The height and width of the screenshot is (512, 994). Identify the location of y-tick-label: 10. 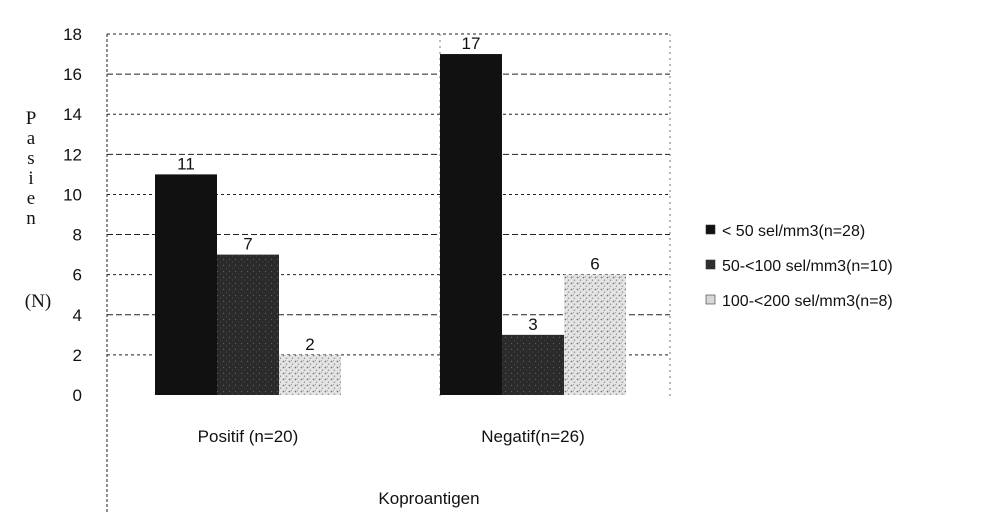
(72, 194).